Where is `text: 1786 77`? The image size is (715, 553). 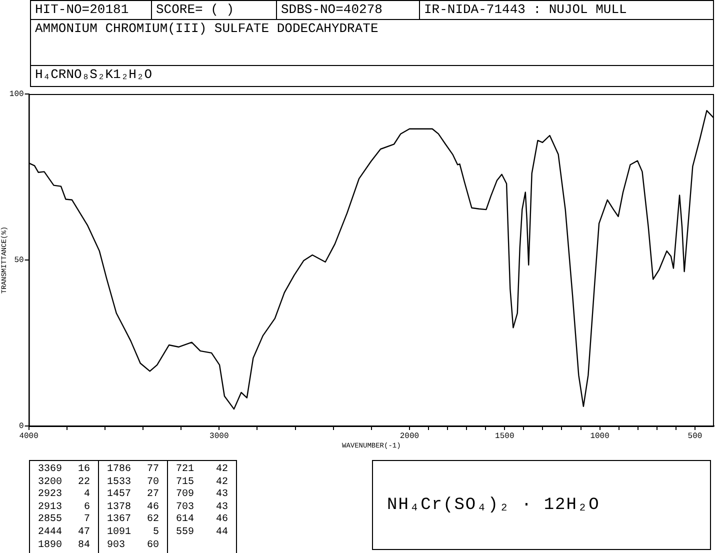 text: 1786 77 is located at coordinates (133, 469).